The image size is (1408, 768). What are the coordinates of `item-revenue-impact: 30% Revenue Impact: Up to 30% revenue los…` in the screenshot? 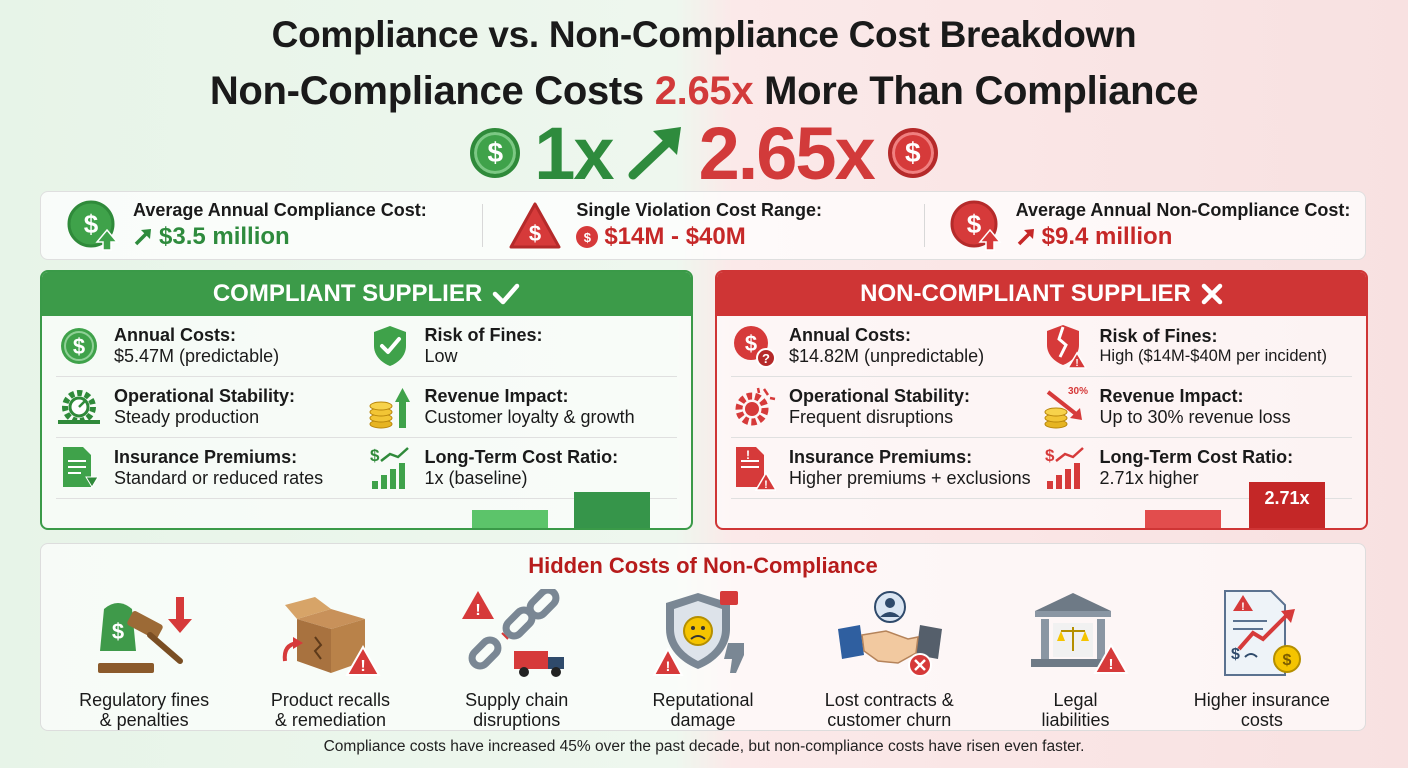 It's located at (1197, 407).